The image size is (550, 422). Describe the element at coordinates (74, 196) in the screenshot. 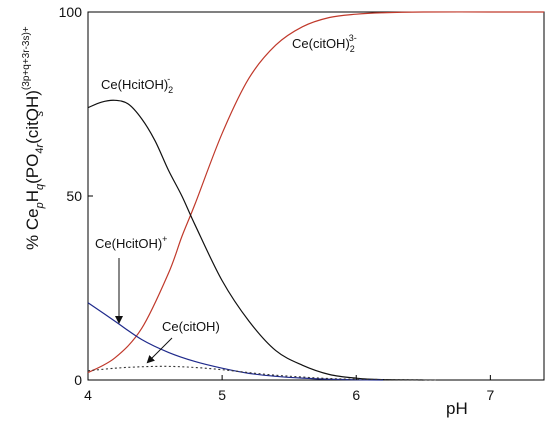

I see `y-tick-label: 50` at that location.